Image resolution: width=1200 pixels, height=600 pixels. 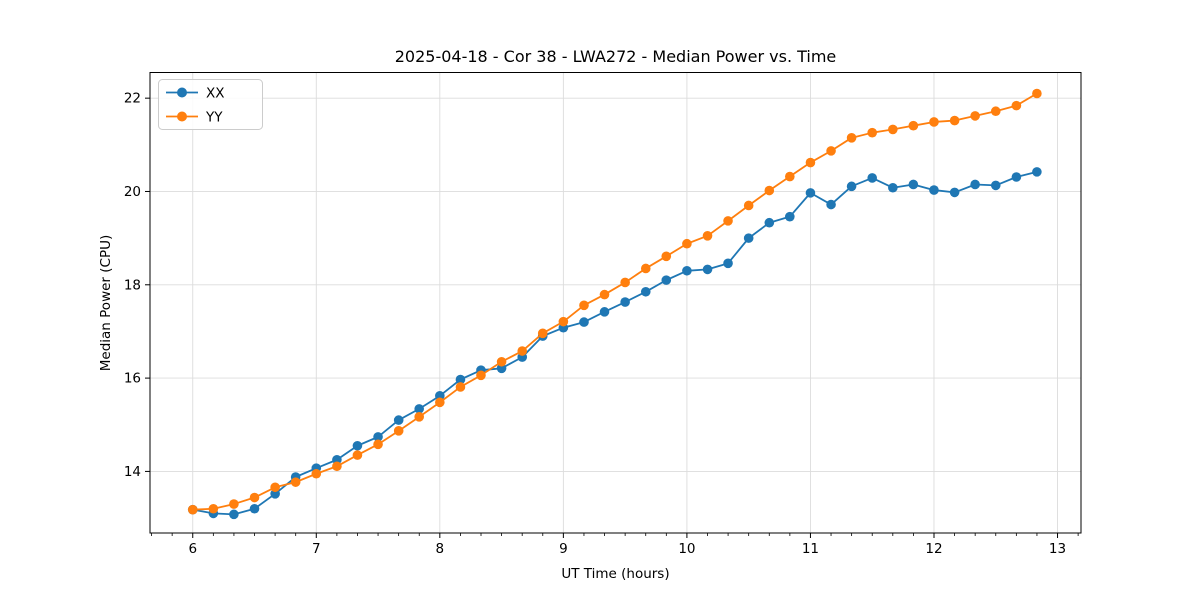 I want to click on legend-entry-yy: YY, so click(x=194, y=118).